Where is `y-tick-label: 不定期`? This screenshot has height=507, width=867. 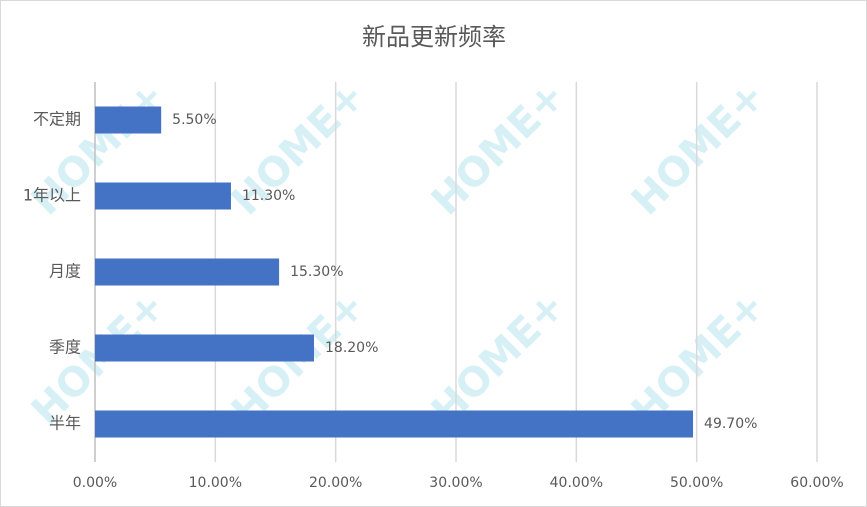 y-tick-label: 不定期 is located at coordinates (57, 119).